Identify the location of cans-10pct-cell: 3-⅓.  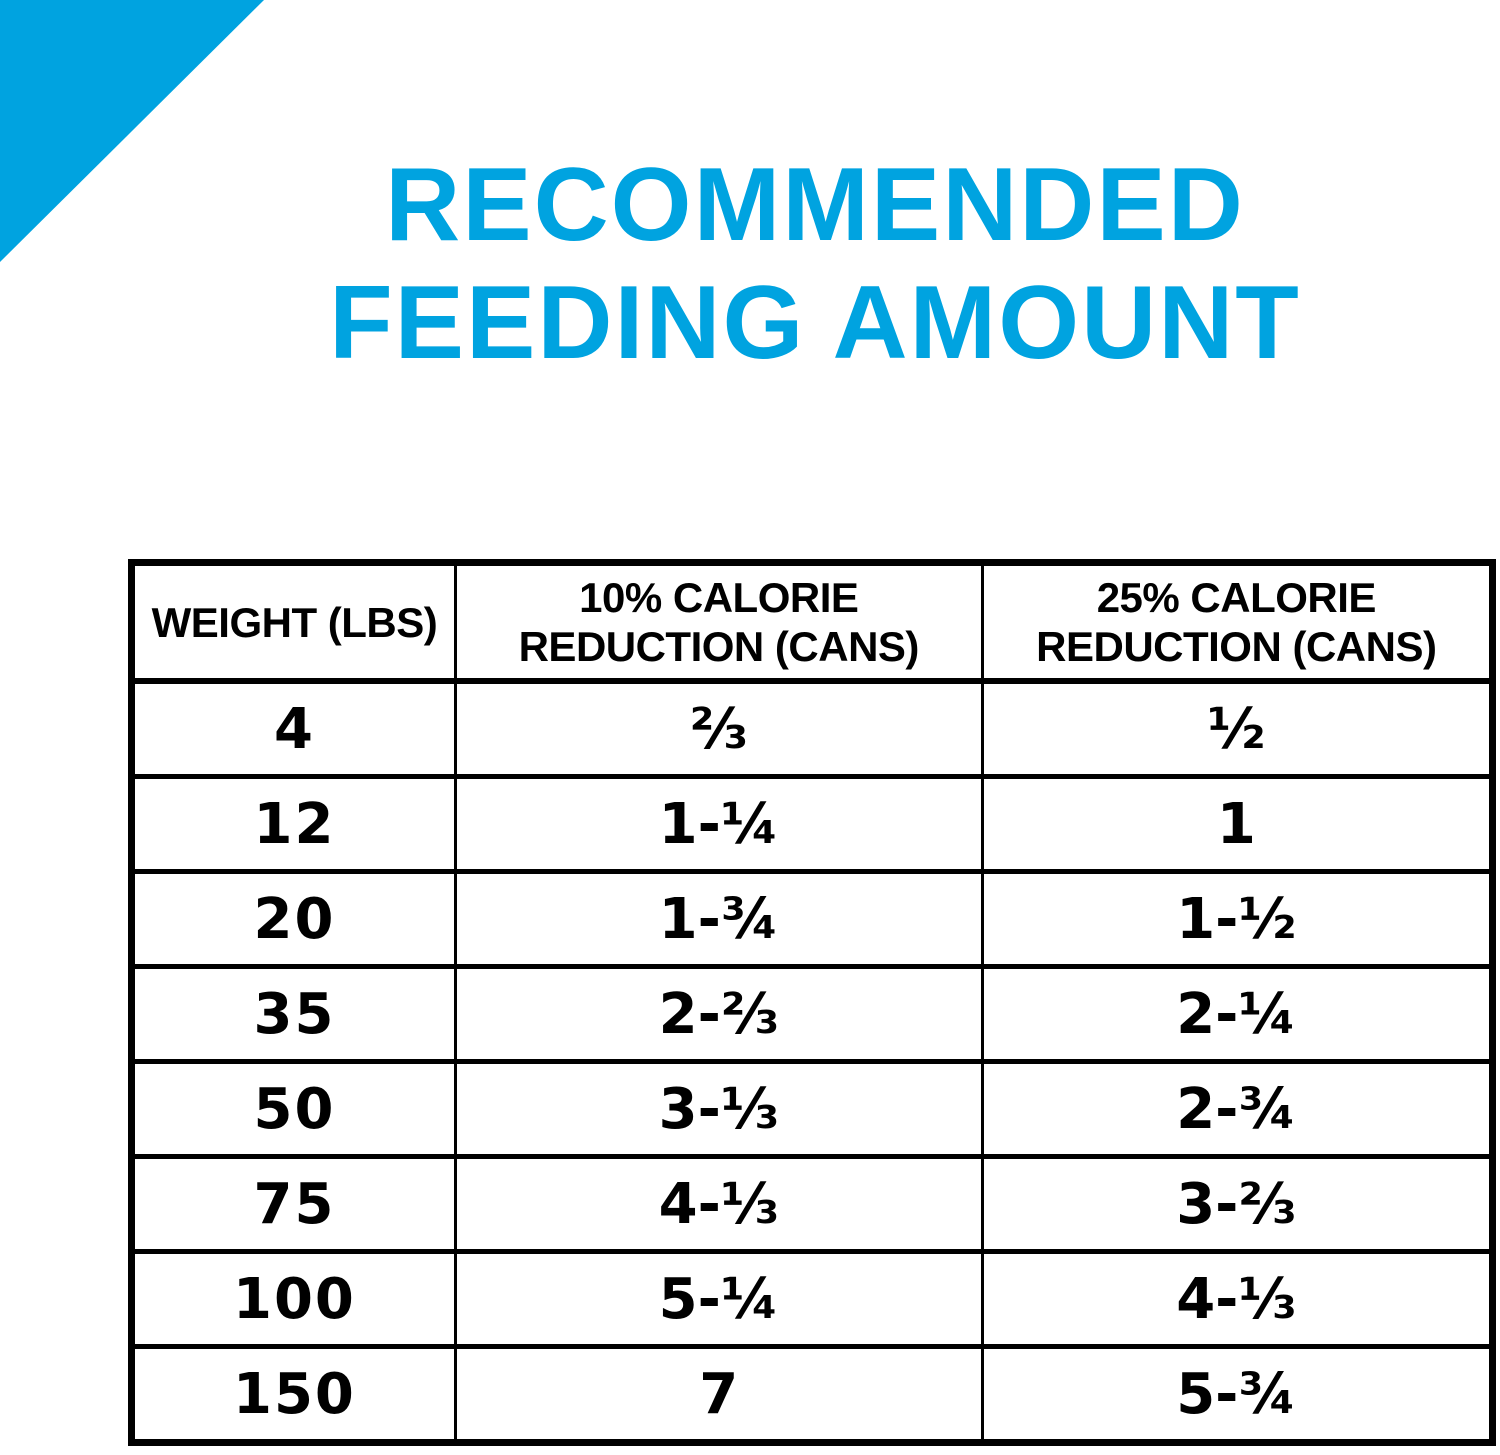
(718, 1108).